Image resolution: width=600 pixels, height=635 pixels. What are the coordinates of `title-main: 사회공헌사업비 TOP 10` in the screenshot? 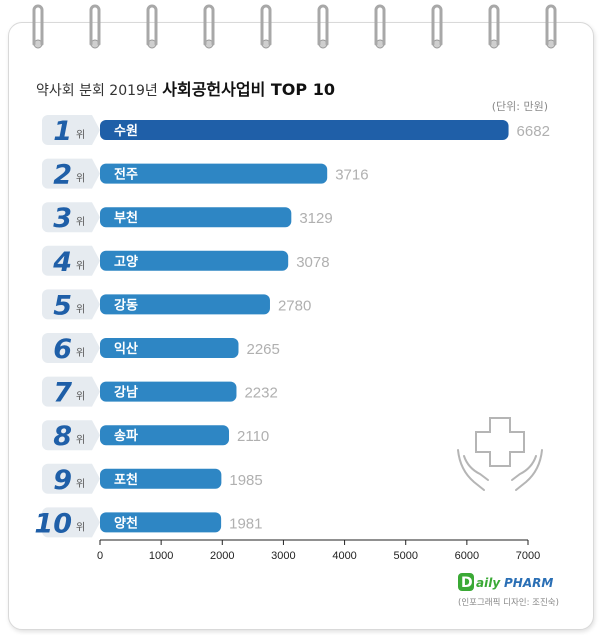 It's located at (248, 89).